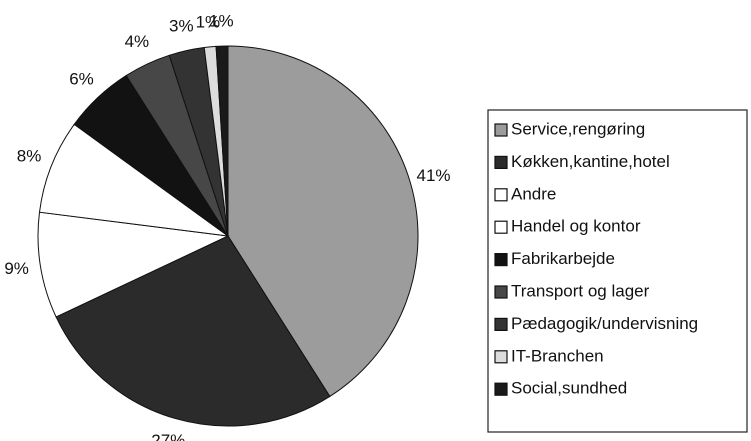  I want to click on legend-label: Andre, so click(533, 193).